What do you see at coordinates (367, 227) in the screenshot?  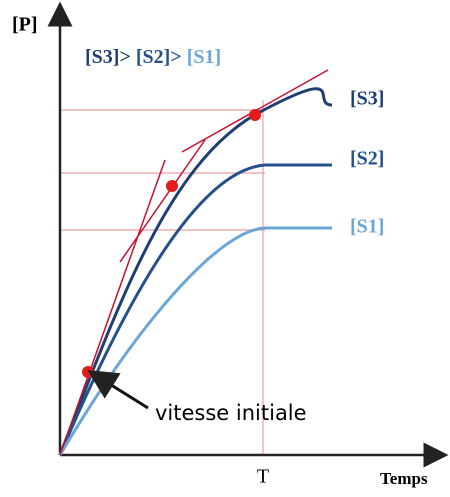 I see `curve-label: [S1]` at bounding box center [367, 227].